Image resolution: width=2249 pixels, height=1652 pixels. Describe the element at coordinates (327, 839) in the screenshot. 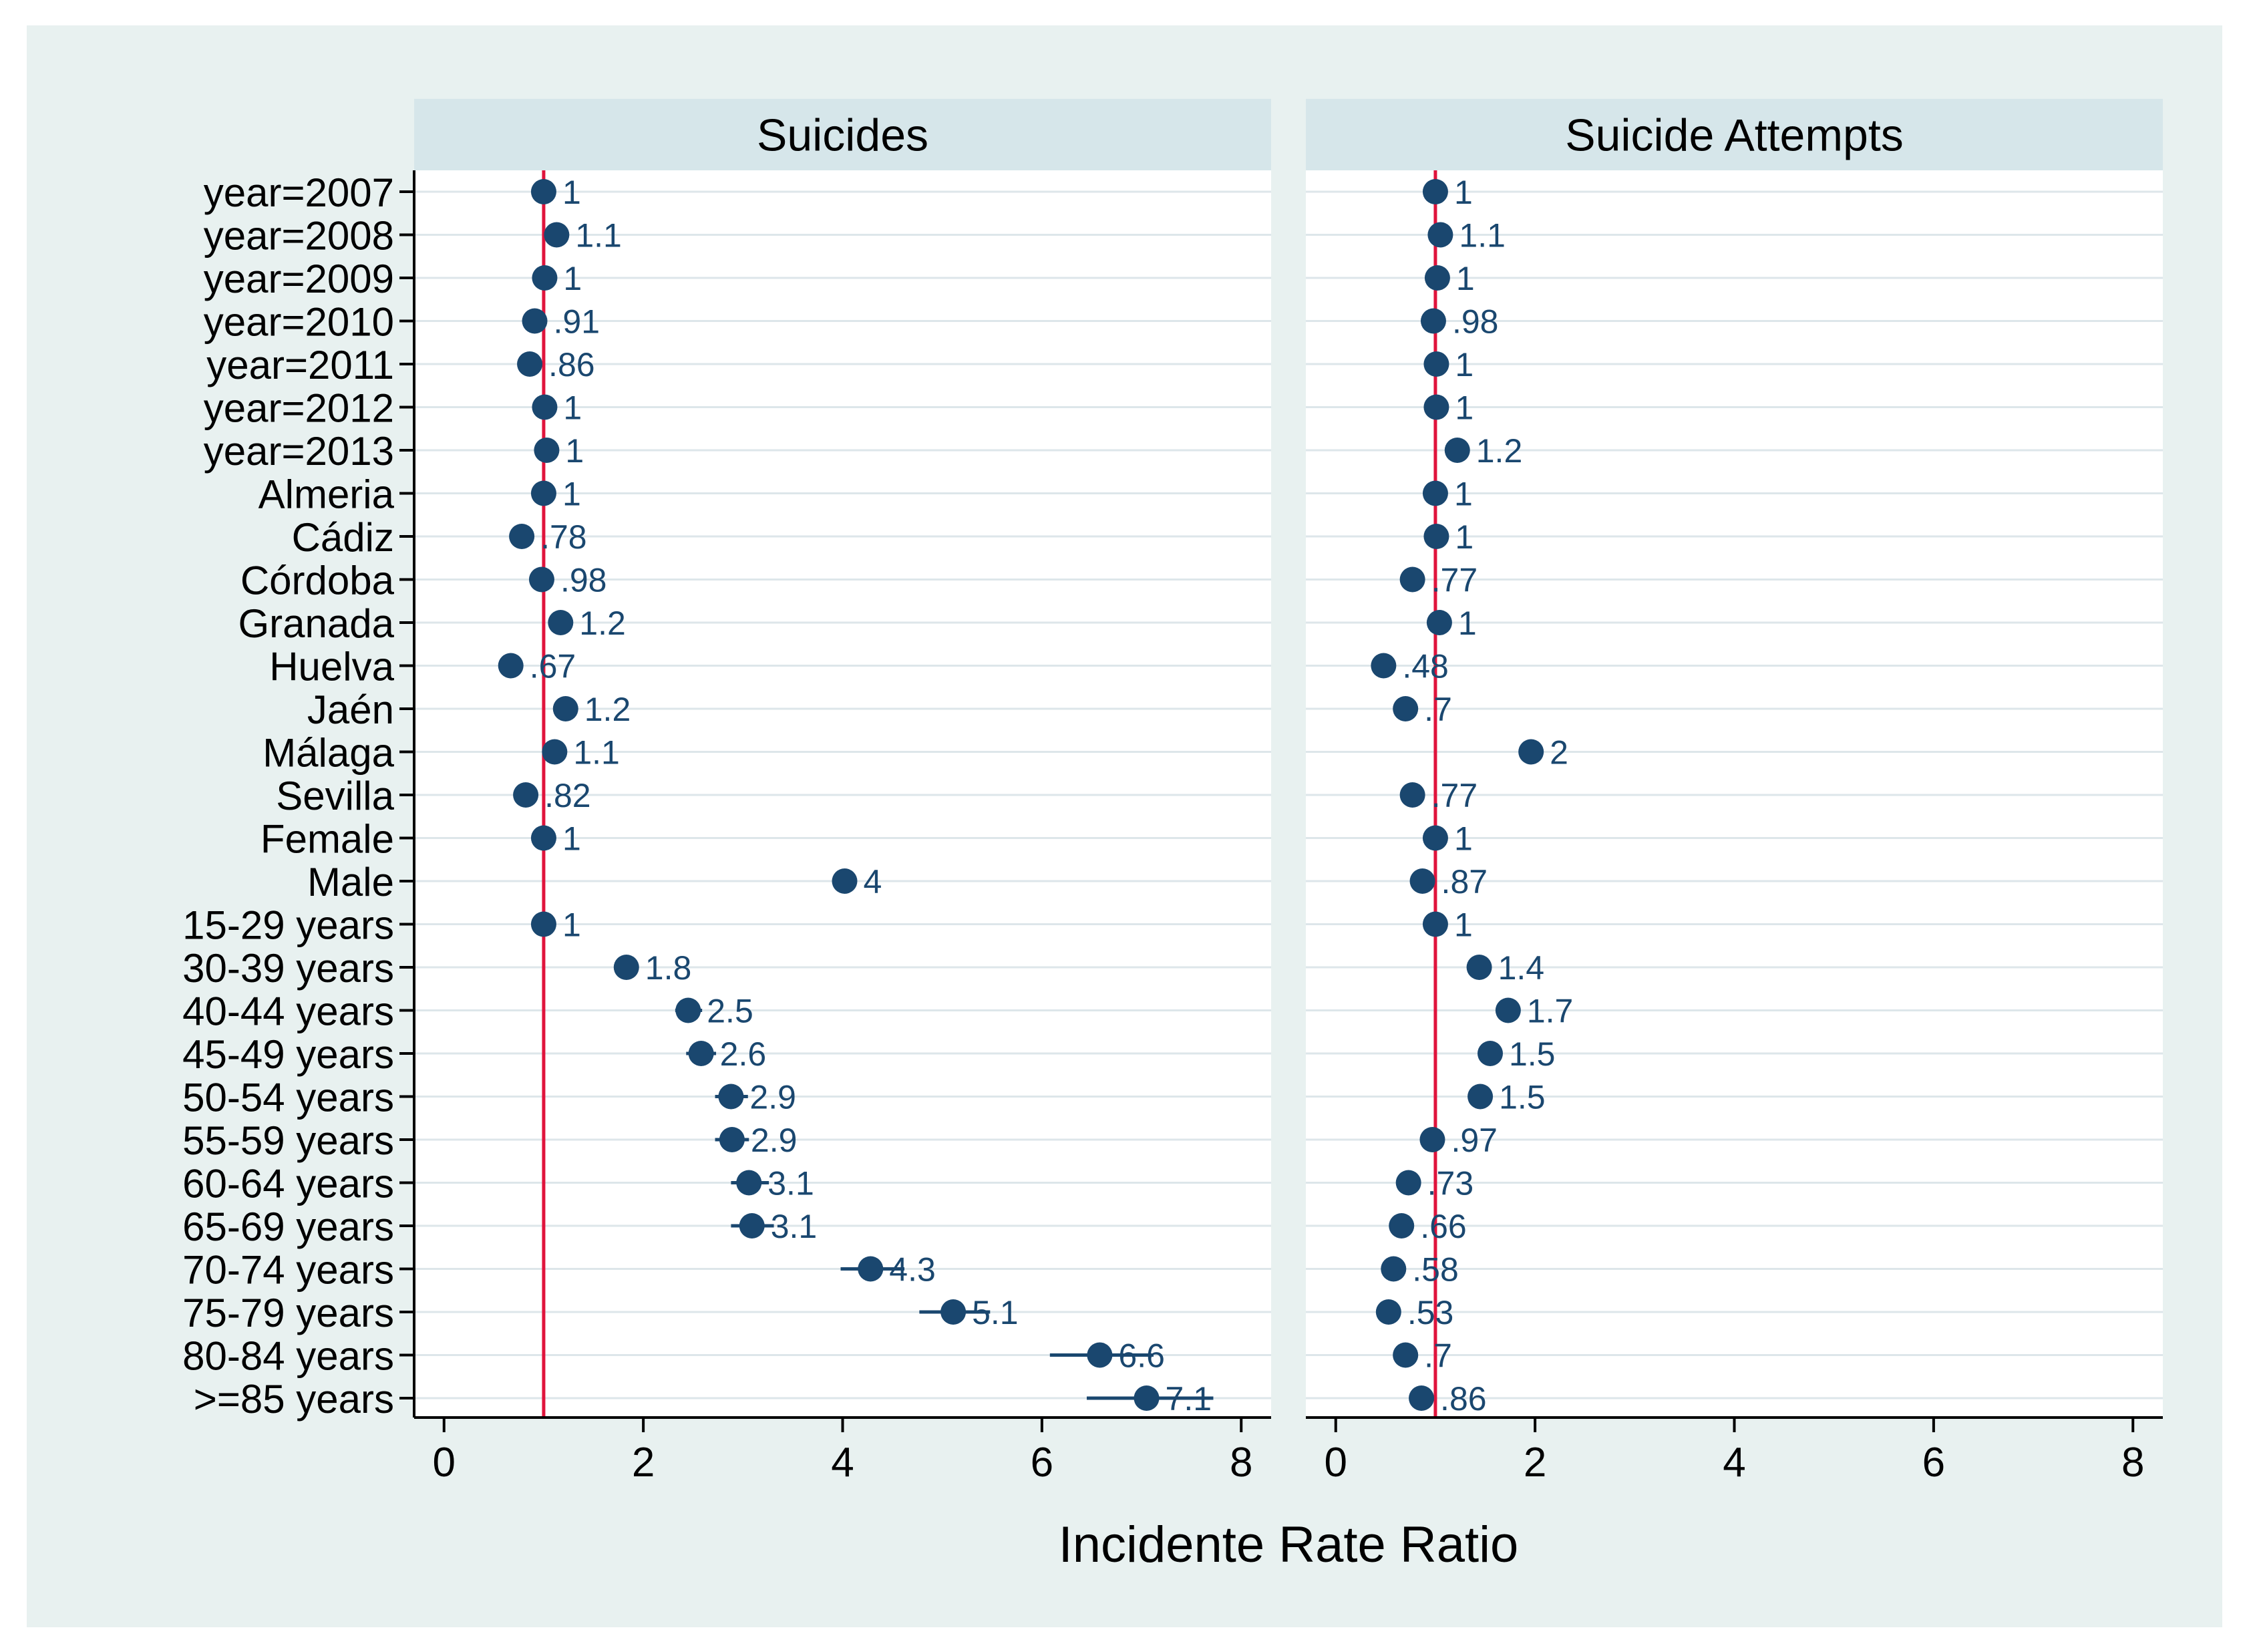

I see `y-tick-label: Female` at that location.